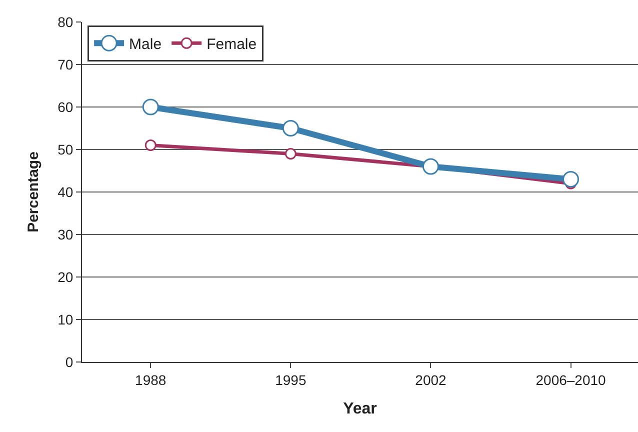 Image resolution: width=638 pixels, height=432 pixels. Describe the element at coordinates (66, 234) in the screenshot. I see `y-tick-label: 30` at that location.